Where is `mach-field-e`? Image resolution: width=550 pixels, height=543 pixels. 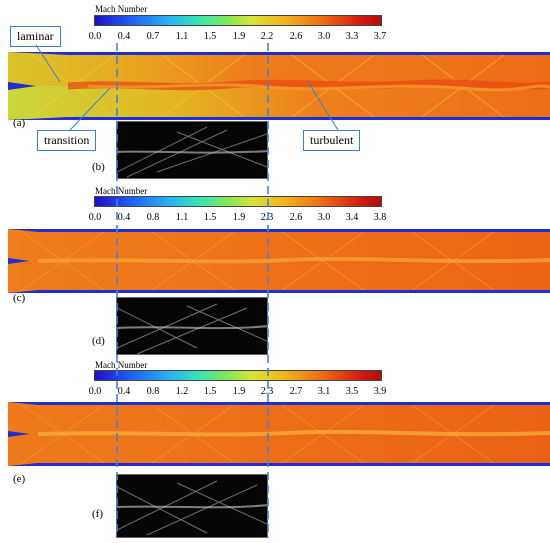 mach-field-e is located at coordinates (279, 434).